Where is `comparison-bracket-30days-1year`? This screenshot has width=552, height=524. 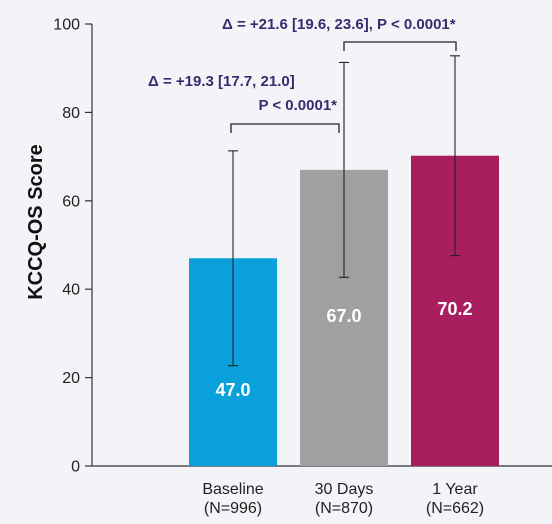 comparison-bracket-30days-1year is located at coordinates (400, 46).